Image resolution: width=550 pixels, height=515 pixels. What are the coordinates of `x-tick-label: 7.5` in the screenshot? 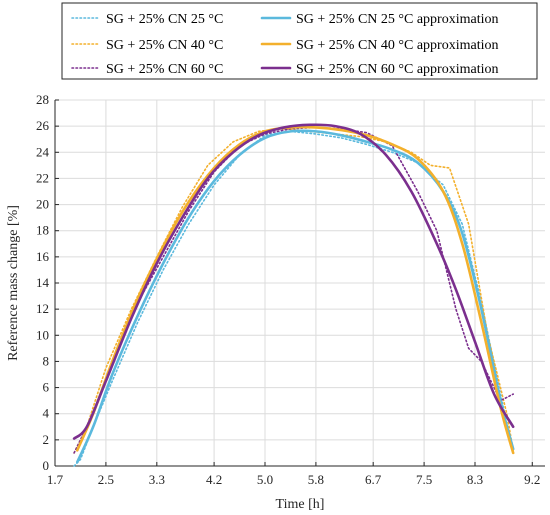 It's located at (424, 479).